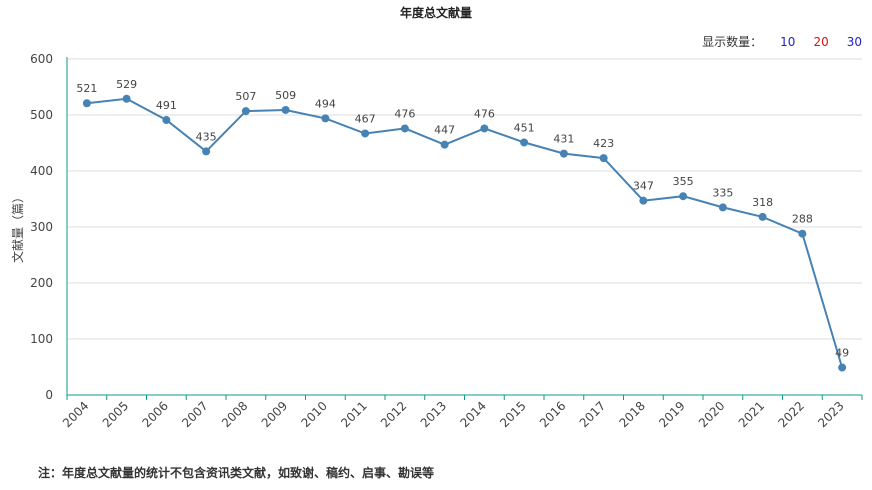 This screenshot has height=490, width=872. I want to click on y-tick-label: 600, so click(41, 59).